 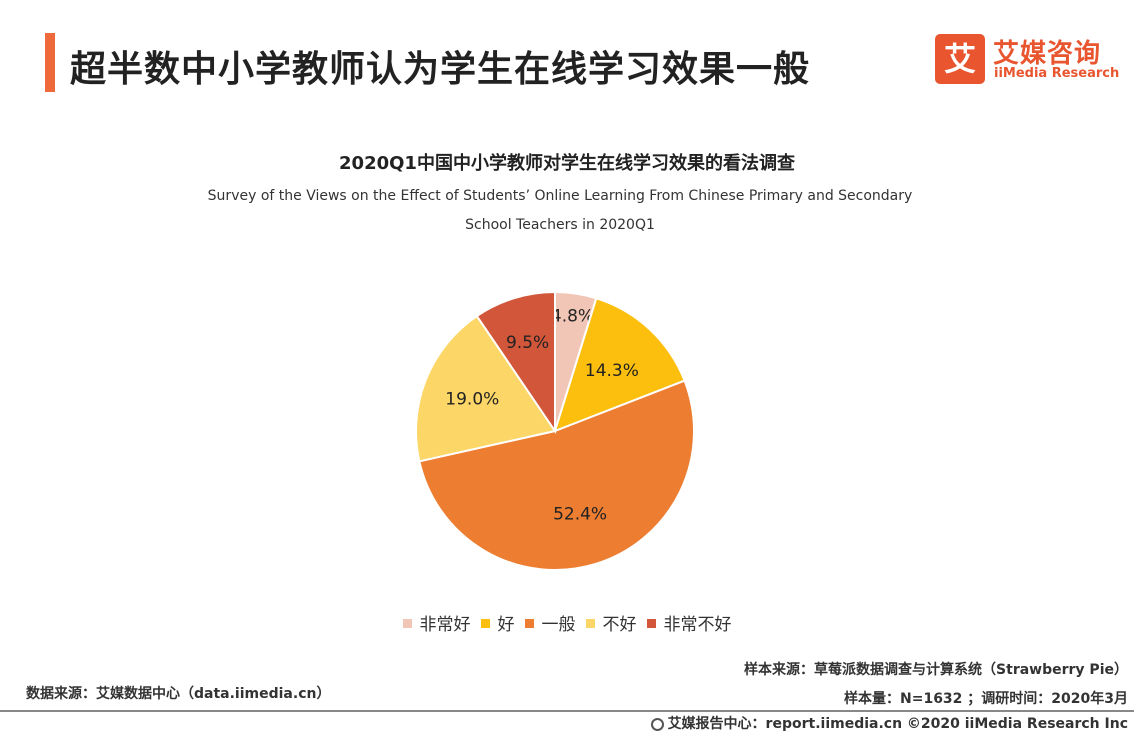 I want to click on legend-item: 一般, so click(x=550, y=622).